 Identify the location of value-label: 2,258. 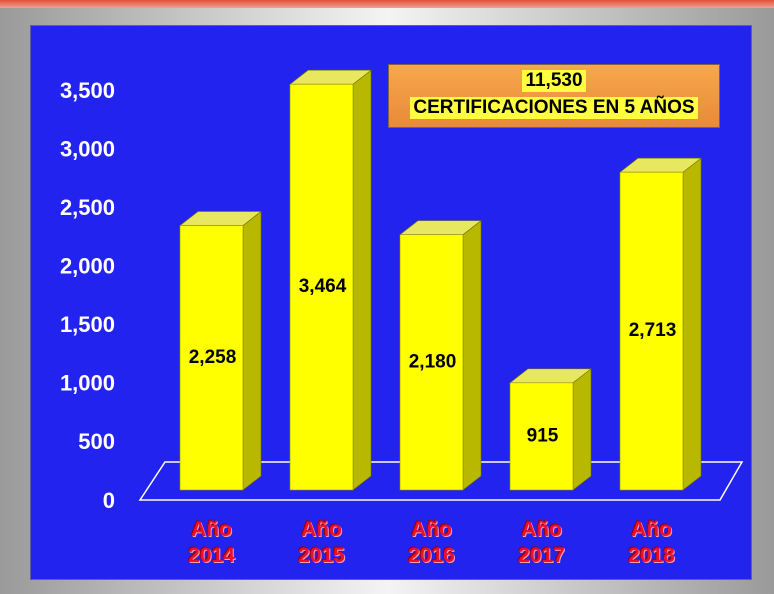
(213, 357).